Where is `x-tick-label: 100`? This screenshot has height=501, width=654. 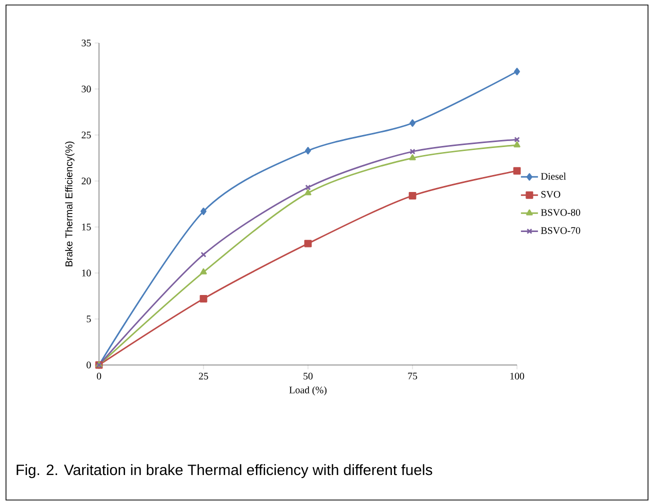 x-tick-label: 100 is located at coordinates (517, 376).